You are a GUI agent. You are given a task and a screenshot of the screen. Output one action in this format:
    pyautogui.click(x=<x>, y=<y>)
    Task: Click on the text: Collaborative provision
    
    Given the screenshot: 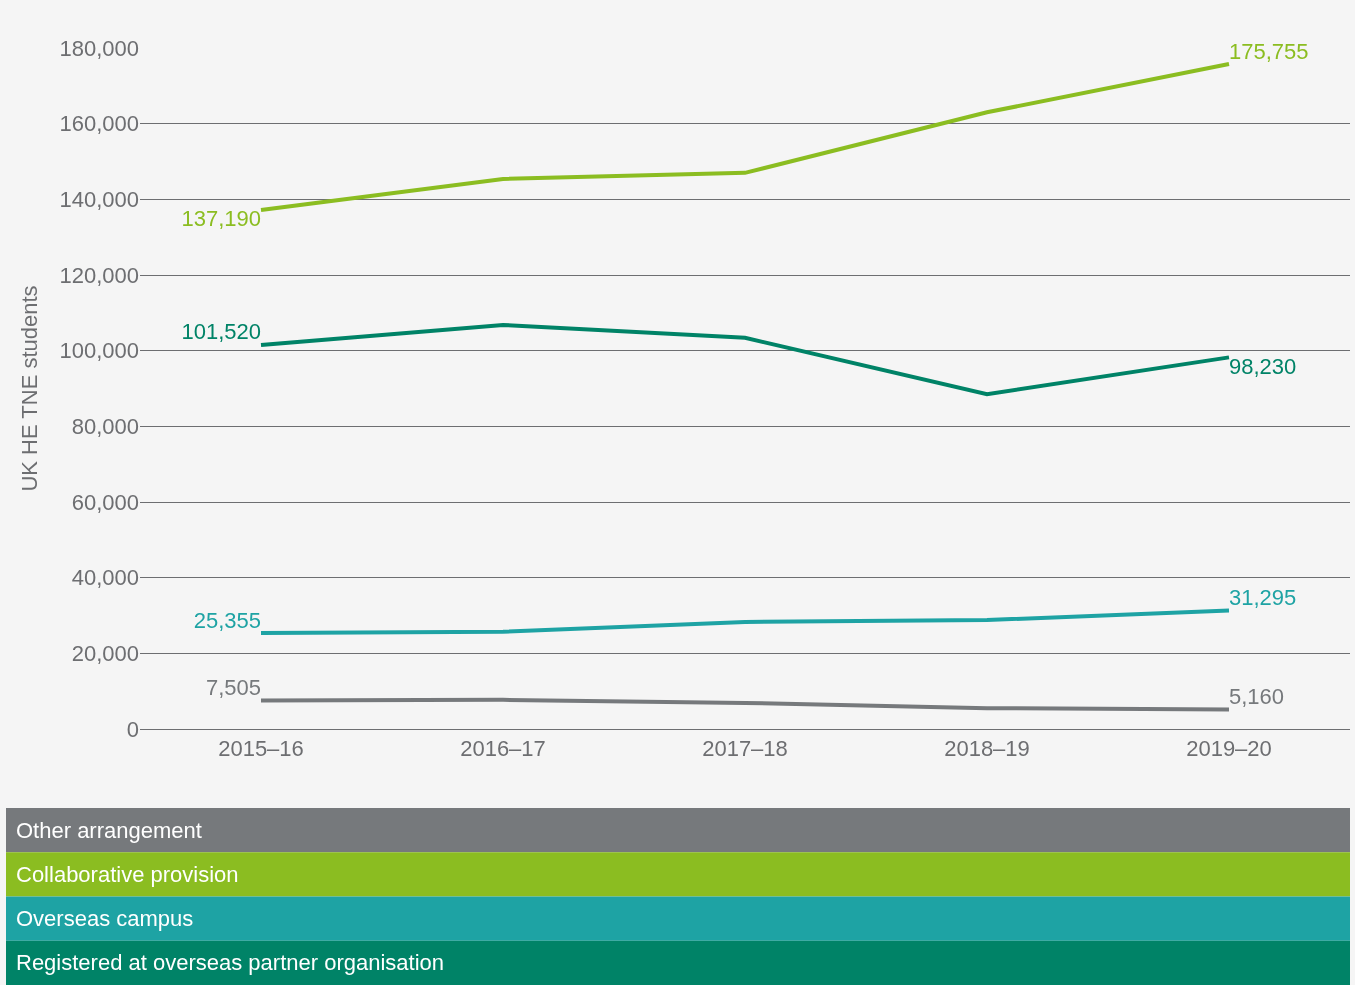 What is the action you would take?
    pyautogui.click(x=127, y=874)
    